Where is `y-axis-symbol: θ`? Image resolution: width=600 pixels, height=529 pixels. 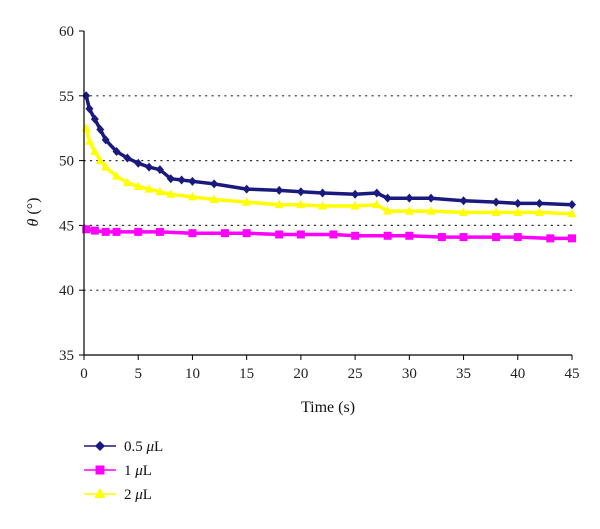 y-axis-symbol: θ is located at coordinates (33, 222).